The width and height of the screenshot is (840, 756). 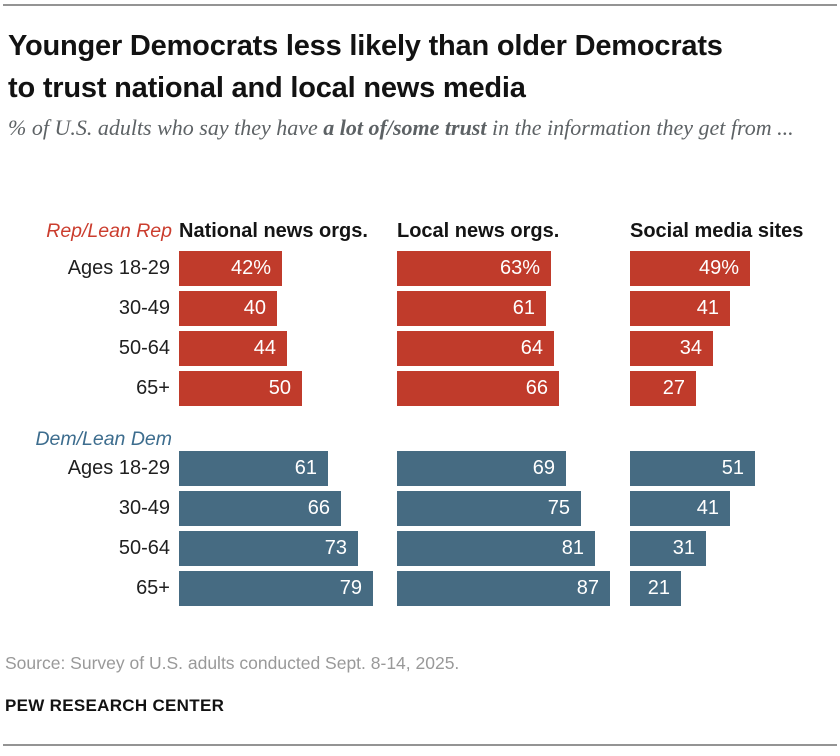 What do you see at coordinates (474, 268) in the screenshot?
I see `bar-segment: 63%` at bounding box center [474, 268].